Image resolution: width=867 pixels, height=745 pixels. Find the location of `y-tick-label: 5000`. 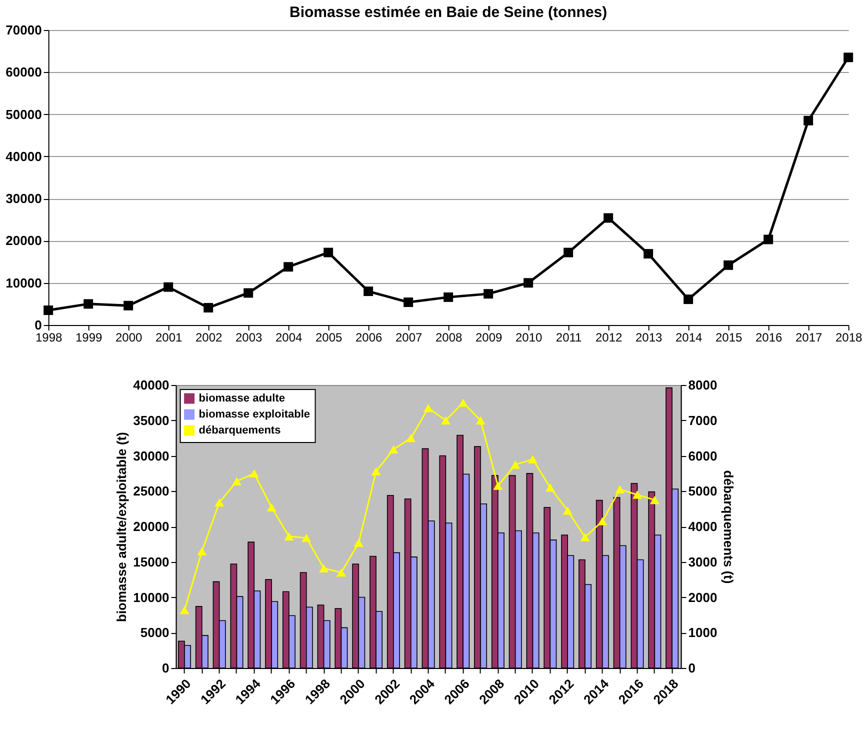

y-tick-label: 5000 is located at coordinates (155, 632).